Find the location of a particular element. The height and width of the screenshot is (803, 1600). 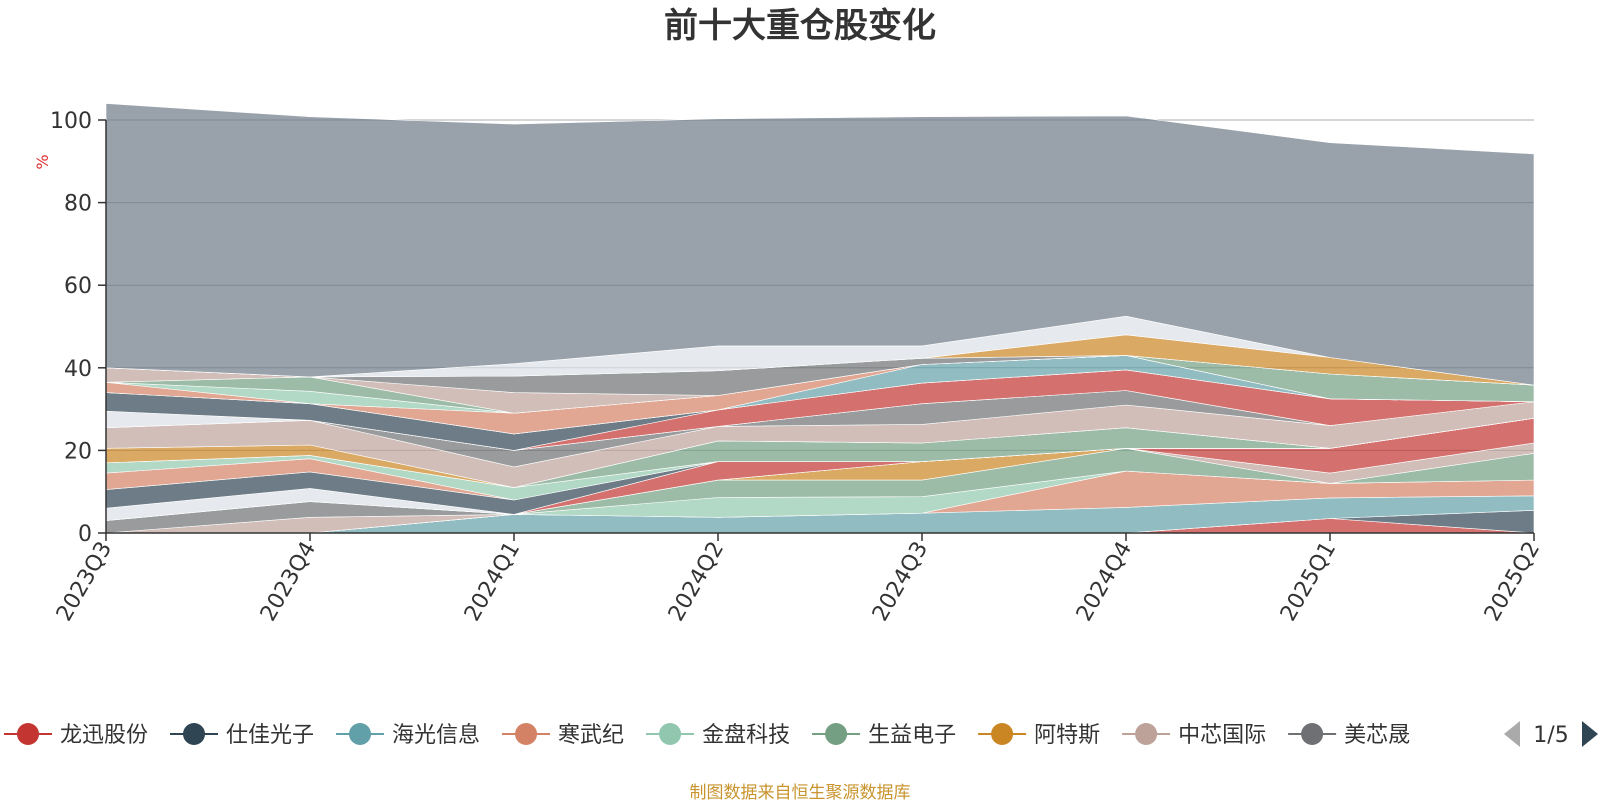

triangle-left-icon is located at coordinates (1512, 734).